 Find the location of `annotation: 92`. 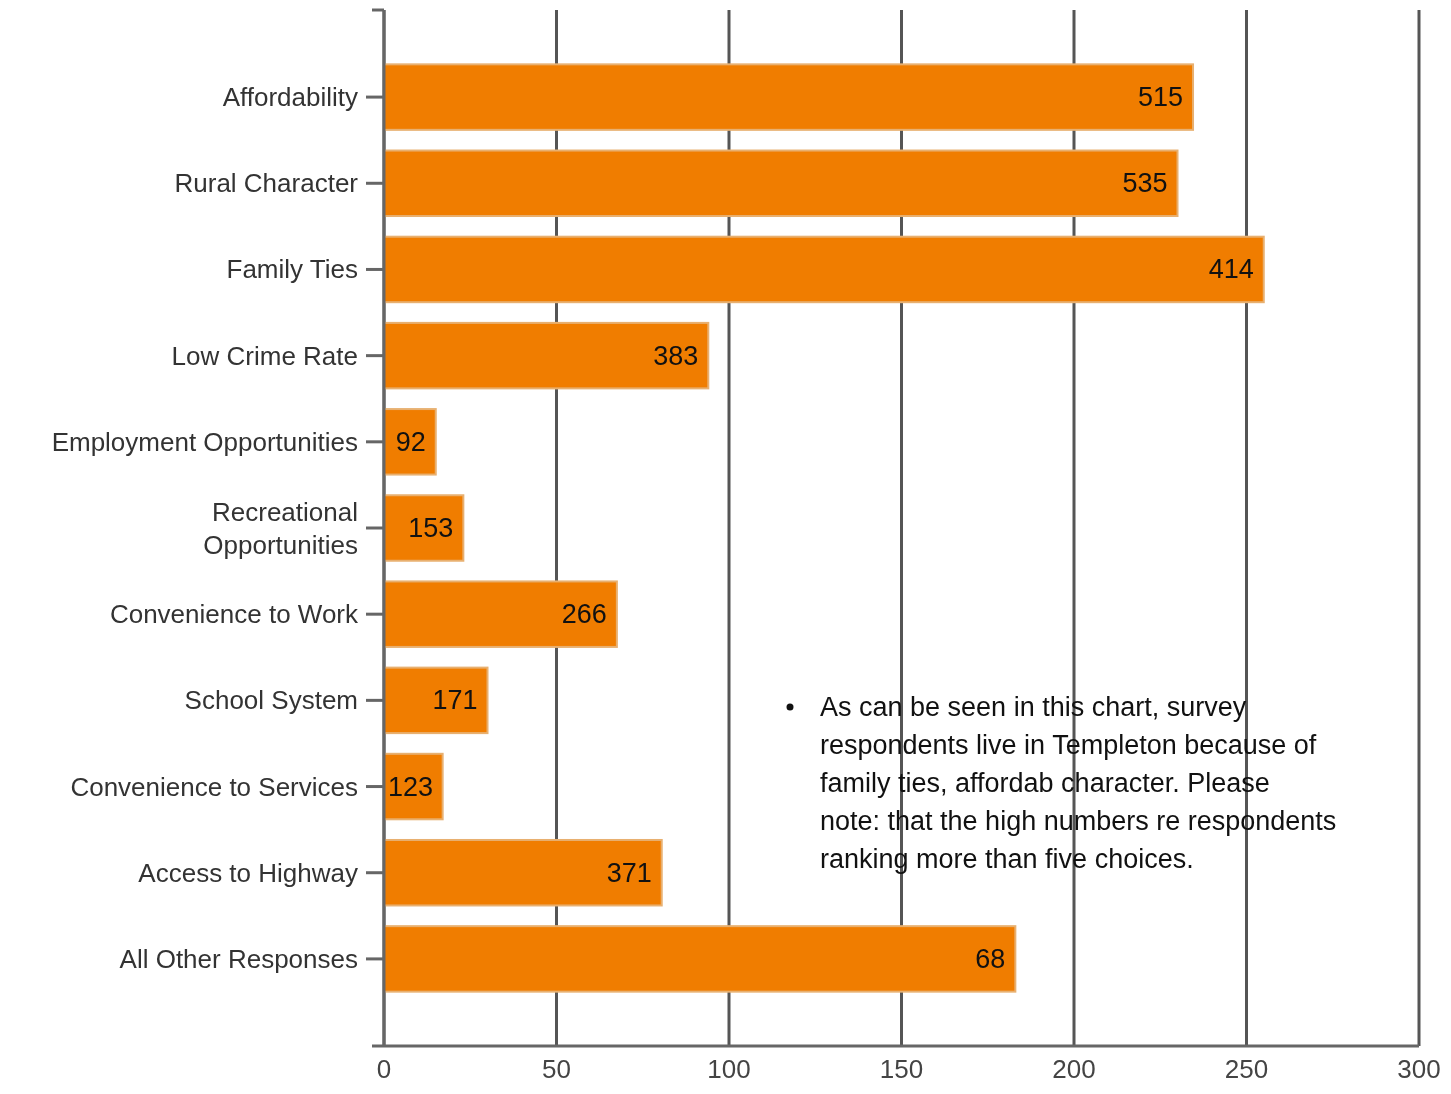

annotation: 92 is located at coordinates (410, 441).